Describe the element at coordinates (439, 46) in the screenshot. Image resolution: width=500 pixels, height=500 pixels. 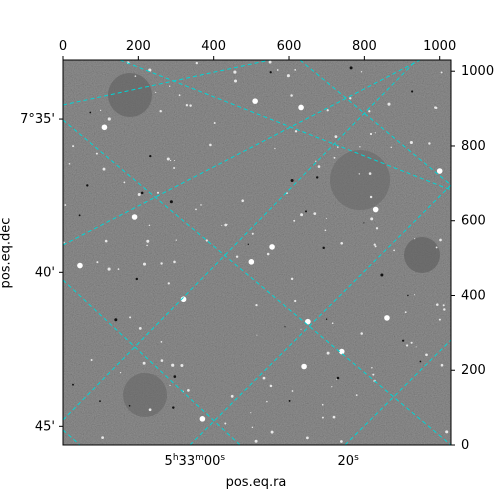
I see `x-tick-label: 1000` at that location.